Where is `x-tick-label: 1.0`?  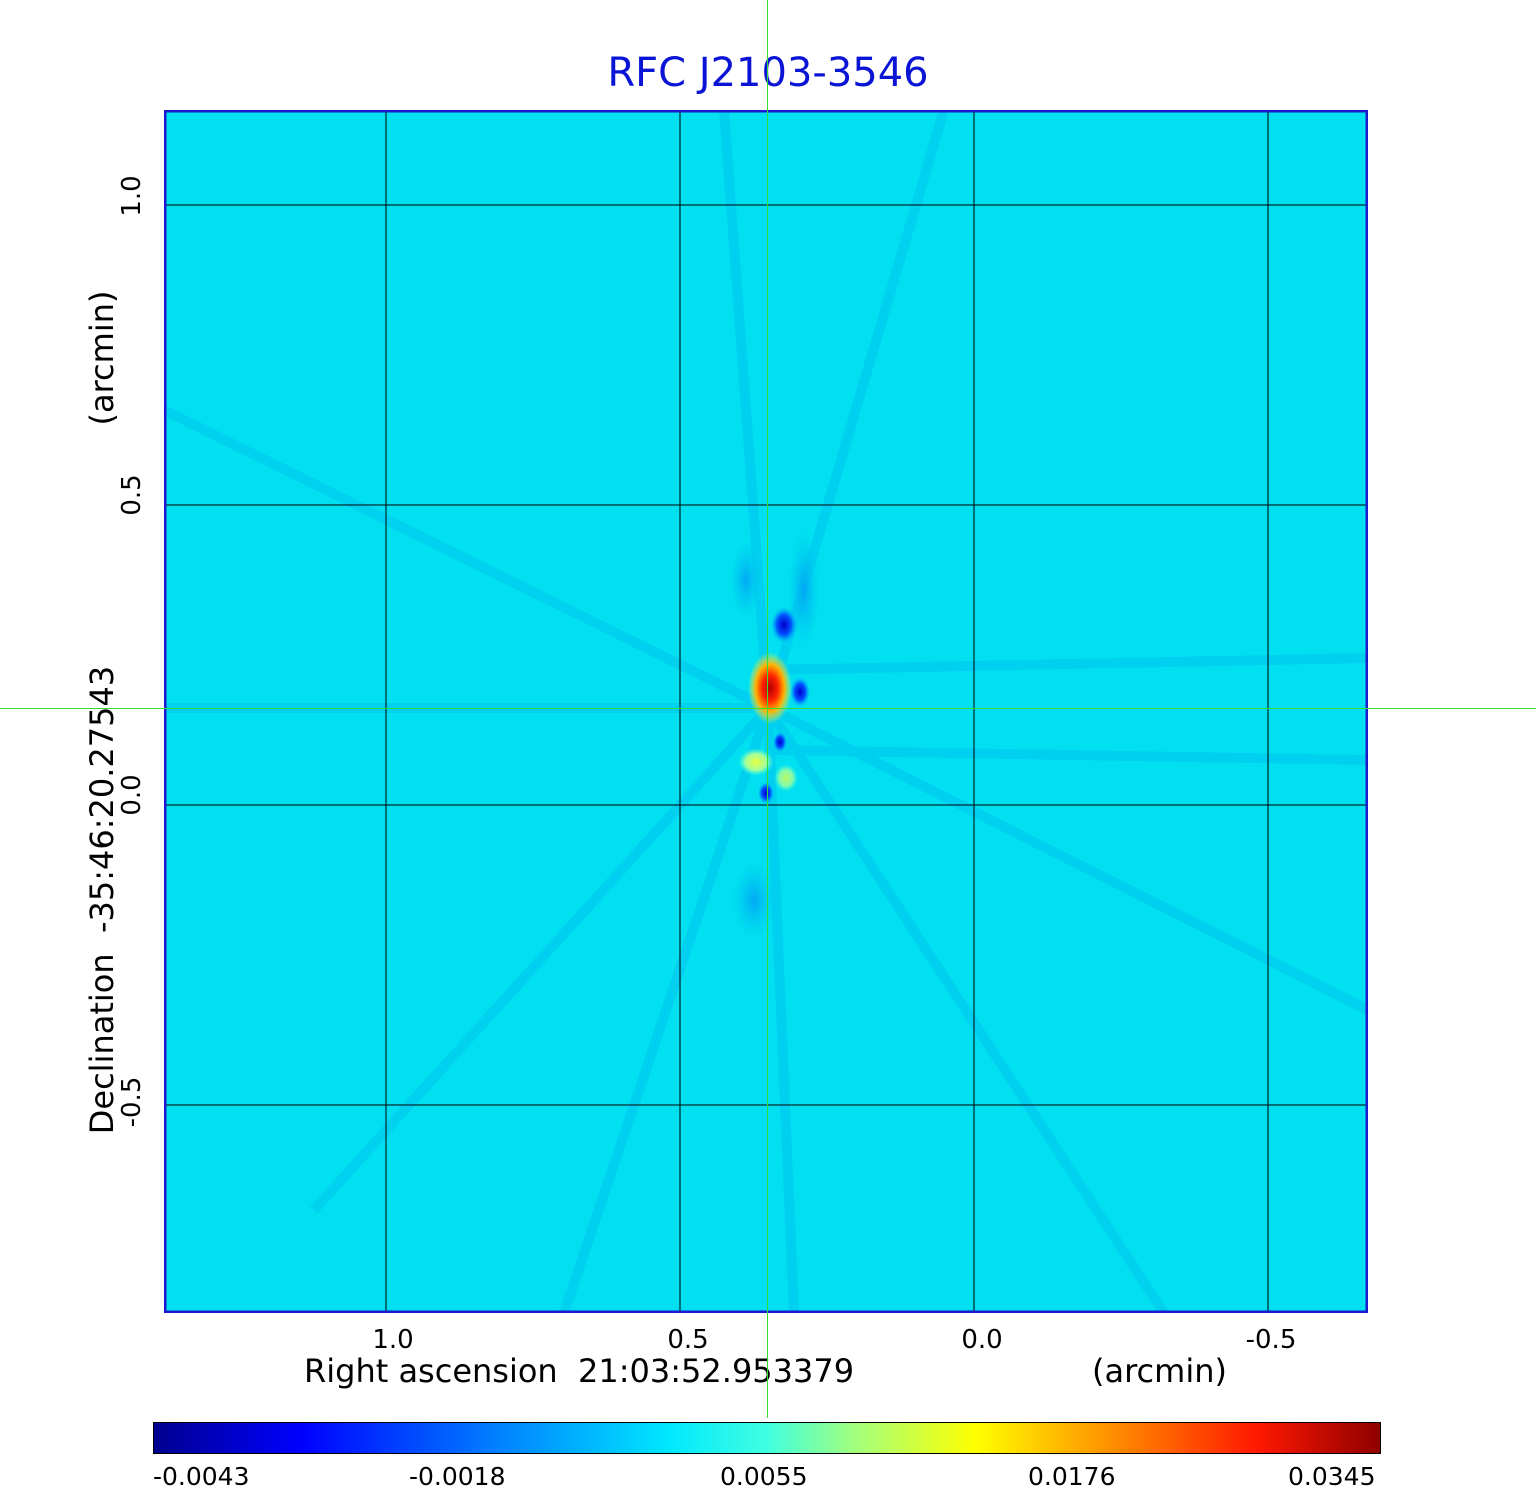
x-tick-label: 1.0 is located at coordinates (393, 1340).